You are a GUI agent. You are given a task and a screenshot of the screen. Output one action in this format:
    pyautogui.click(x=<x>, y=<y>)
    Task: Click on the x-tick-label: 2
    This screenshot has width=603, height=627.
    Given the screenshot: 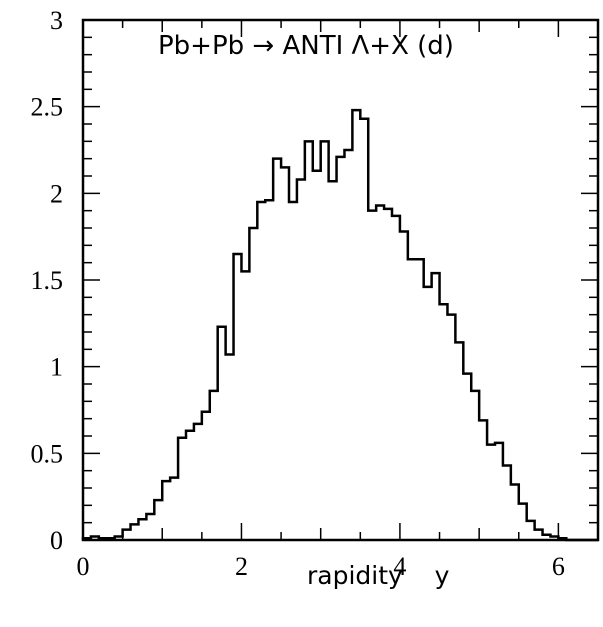 What is the action you would take?
    pyautogui.click(x=241, y=566)
    